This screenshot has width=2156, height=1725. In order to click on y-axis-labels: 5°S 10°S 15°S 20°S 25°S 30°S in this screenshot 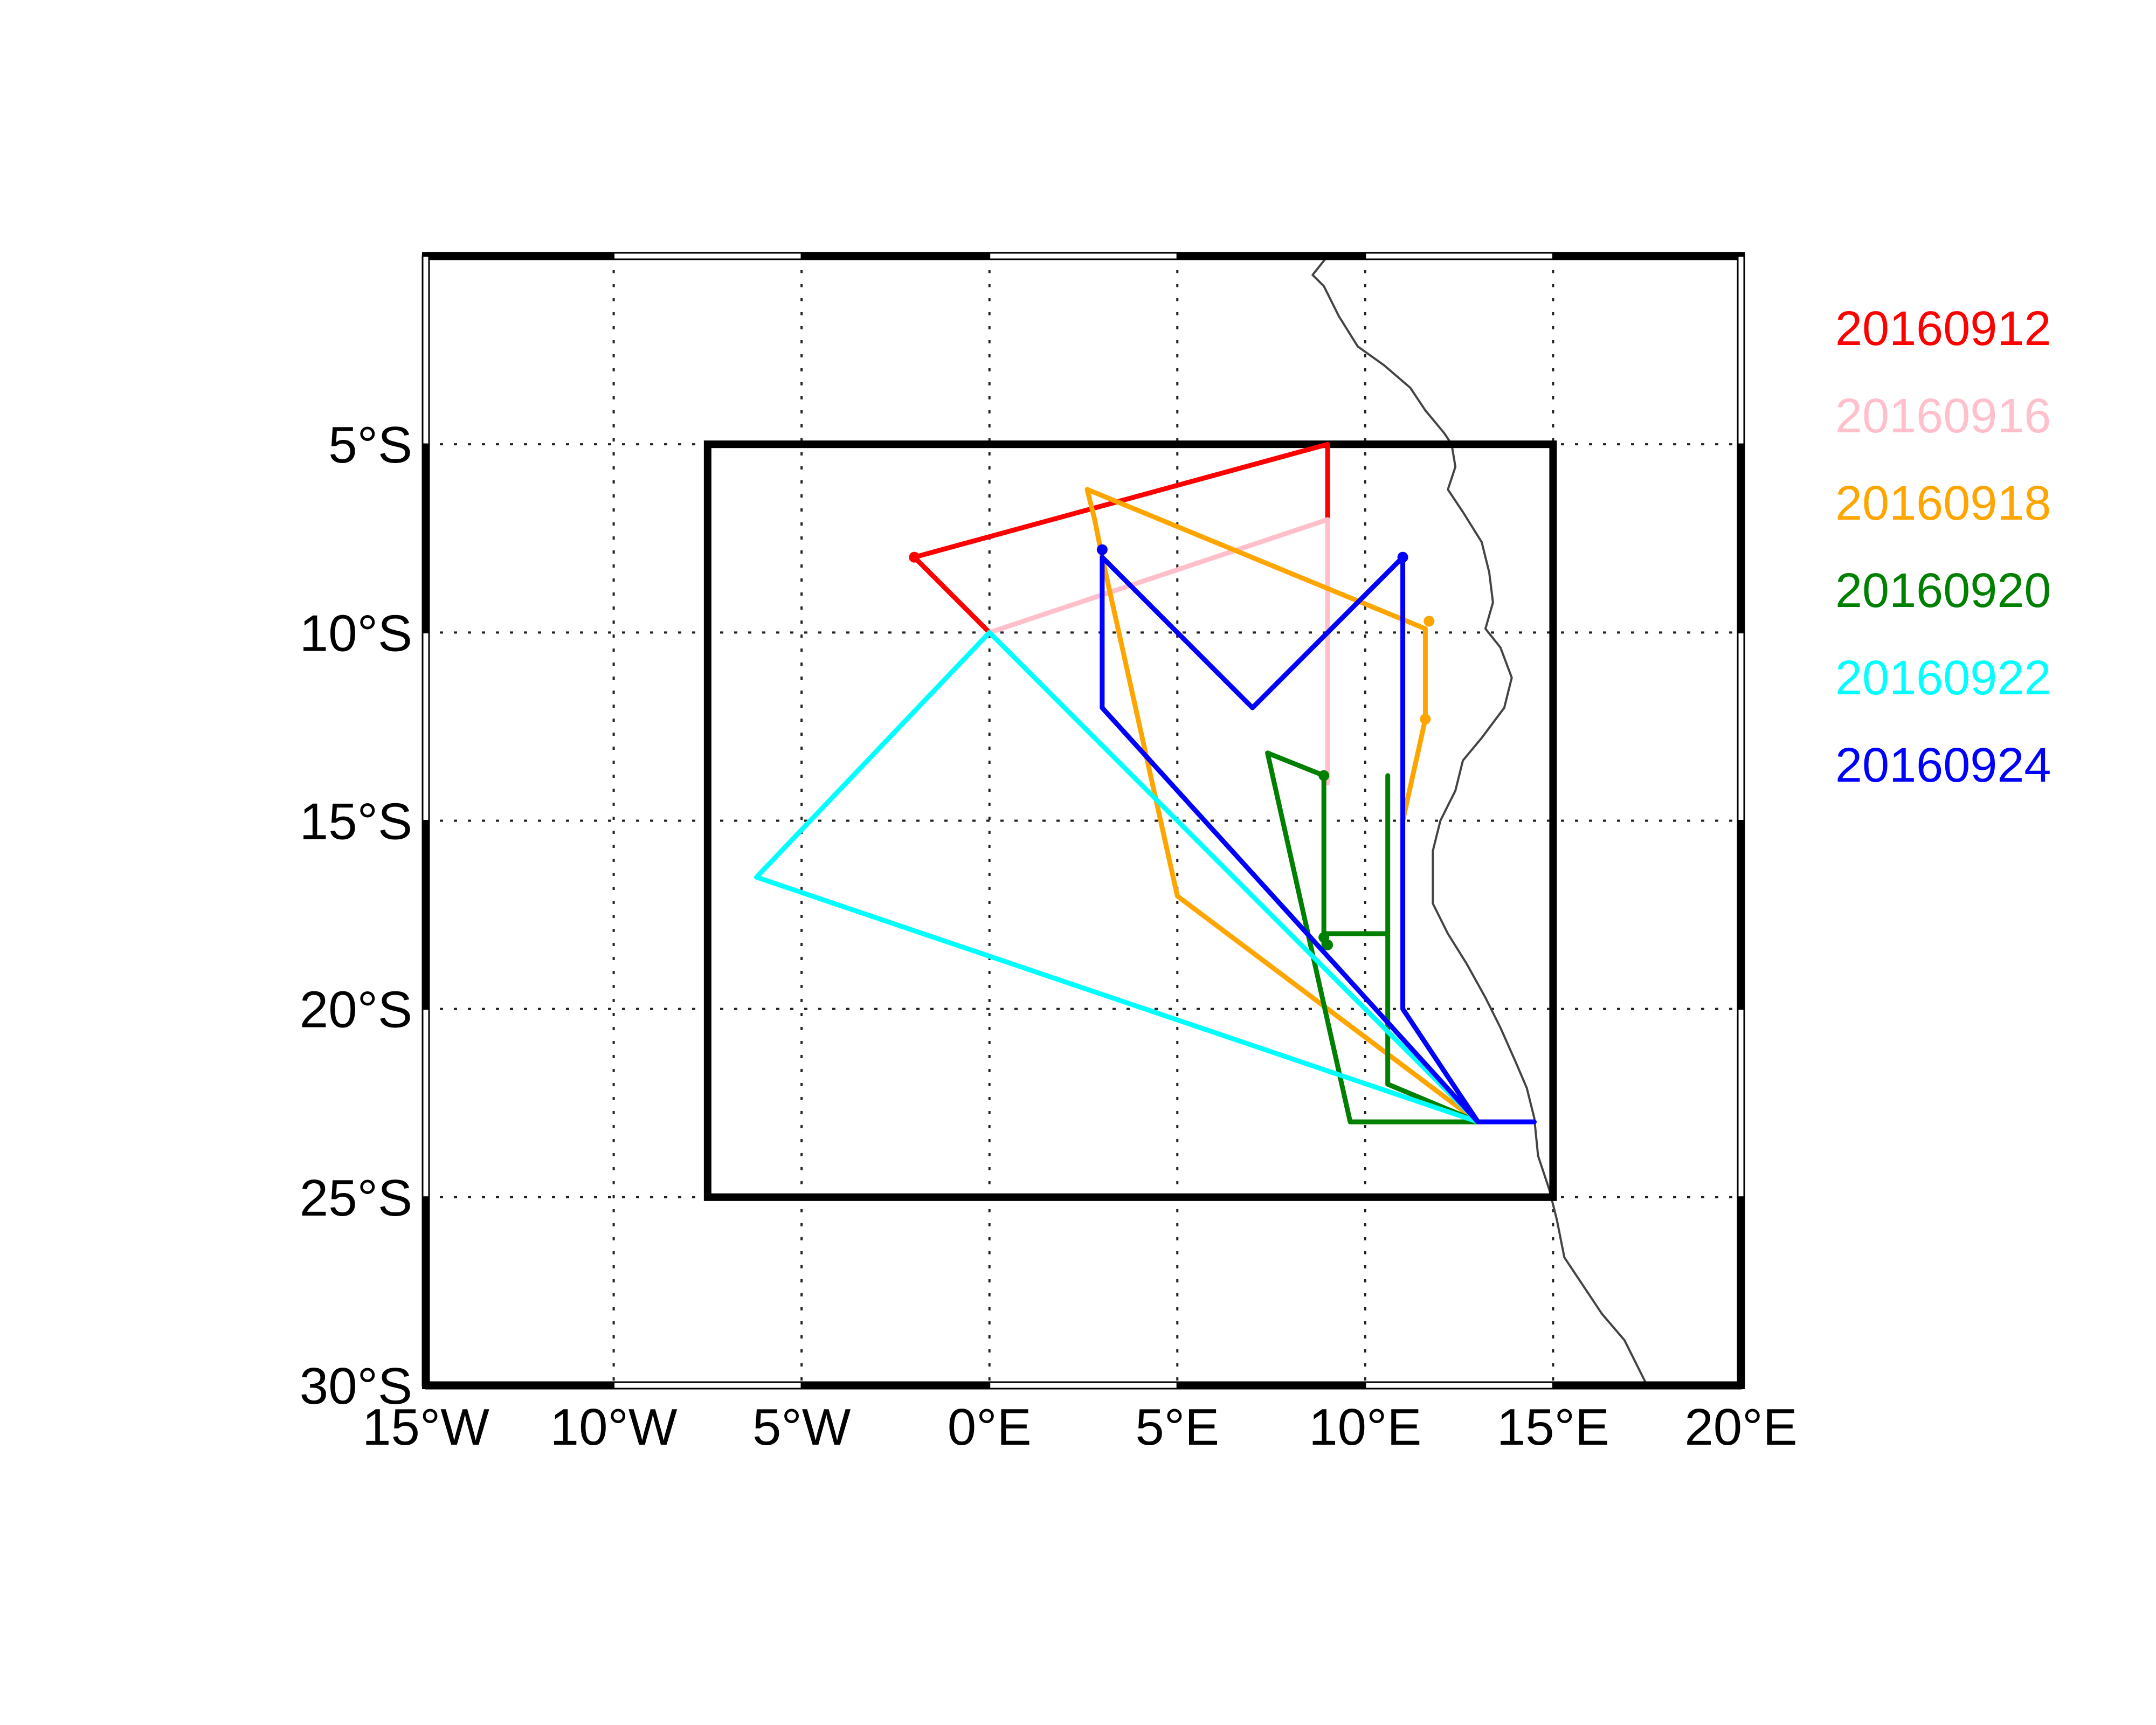, I will do `click(356, 915)`.